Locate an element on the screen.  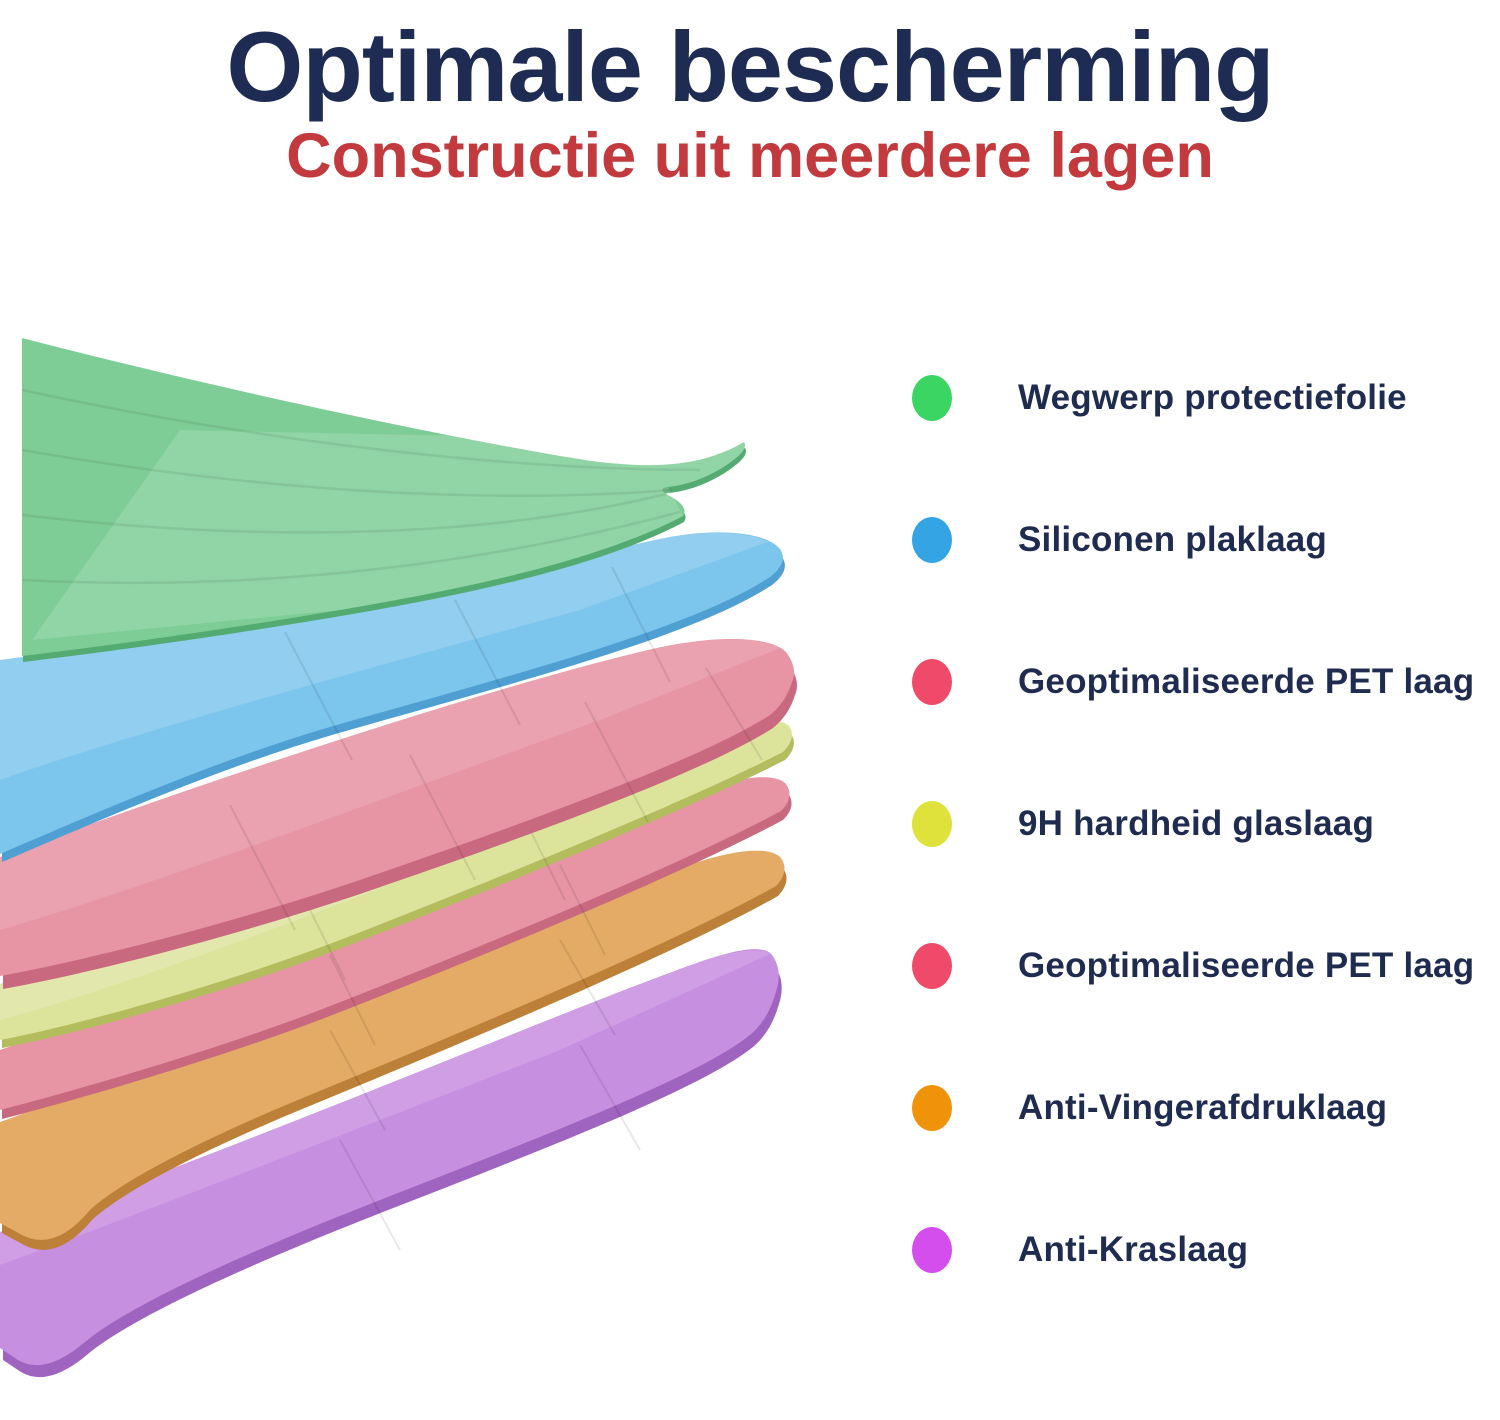
magenta-dot-icon is located at coordinates (932, 1250).